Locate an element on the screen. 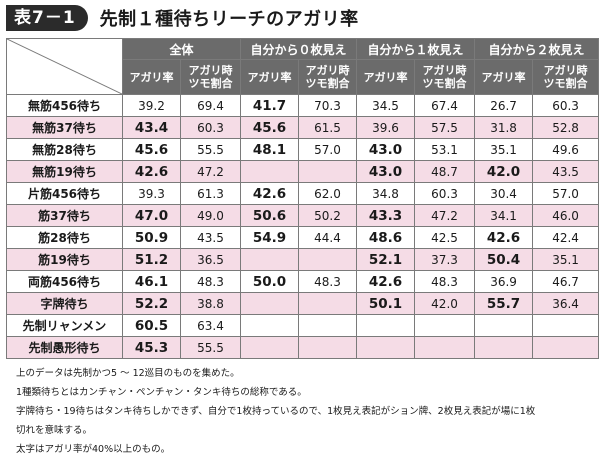 This screenshot has height=466, width=606. tsumo-ratio-cell: 55.5 is located at coordinates (210, 149).